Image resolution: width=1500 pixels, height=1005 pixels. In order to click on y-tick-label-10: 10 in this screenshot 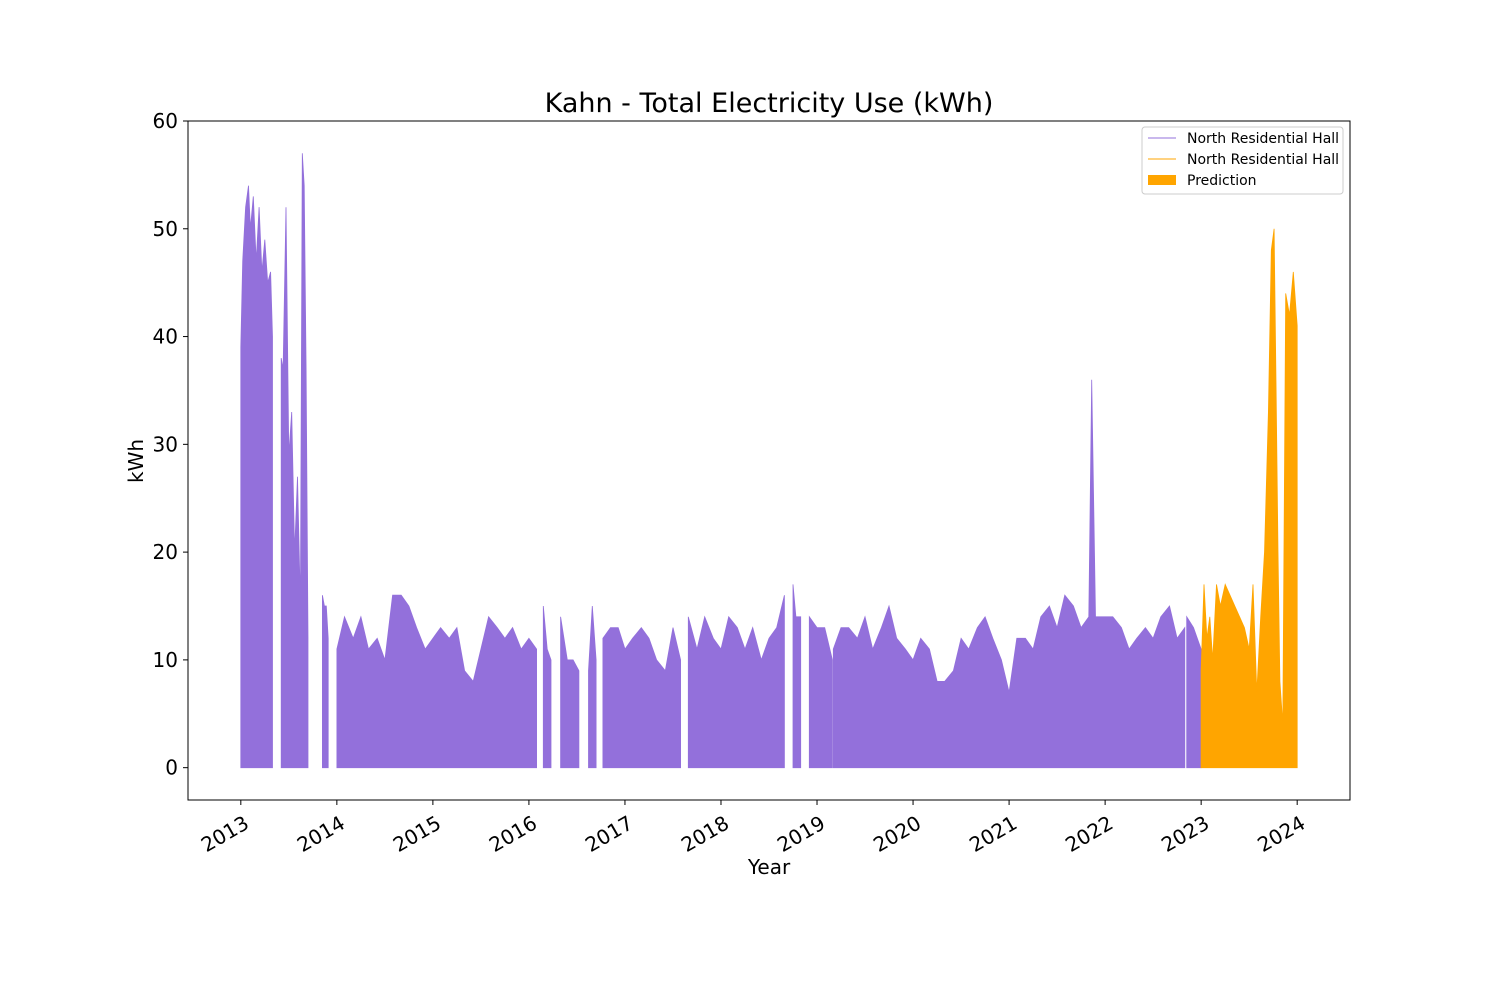, I will do `click(165, 660)`.